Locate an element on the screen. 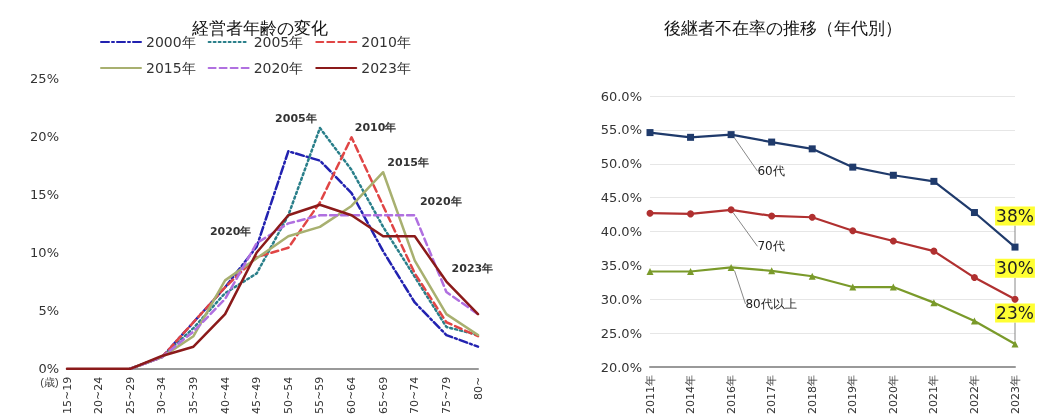 This screenshot has width=1045, height=417. x-tick-label: 55~59 is located at coordinates (320, 395).